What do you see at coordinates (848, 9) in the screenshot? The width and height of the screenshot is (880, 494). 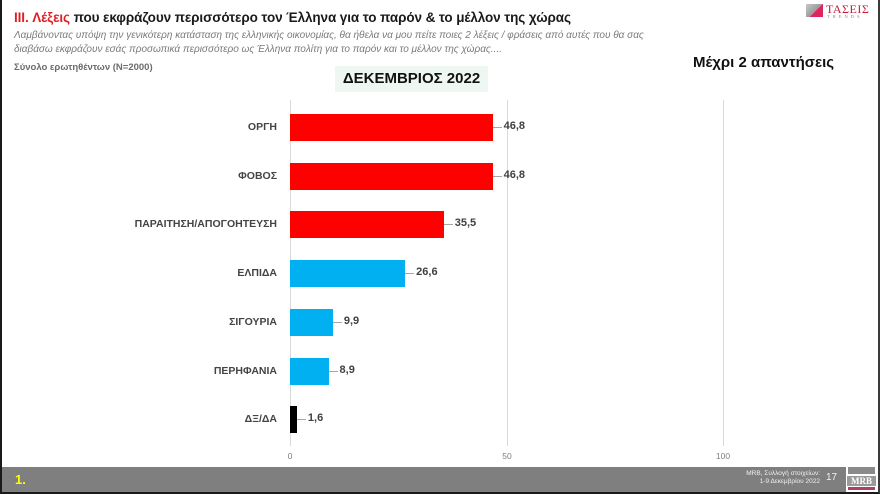 I see `logo-brand: ΤΑΣΕΙΣ` at bounding box center [848, 9].